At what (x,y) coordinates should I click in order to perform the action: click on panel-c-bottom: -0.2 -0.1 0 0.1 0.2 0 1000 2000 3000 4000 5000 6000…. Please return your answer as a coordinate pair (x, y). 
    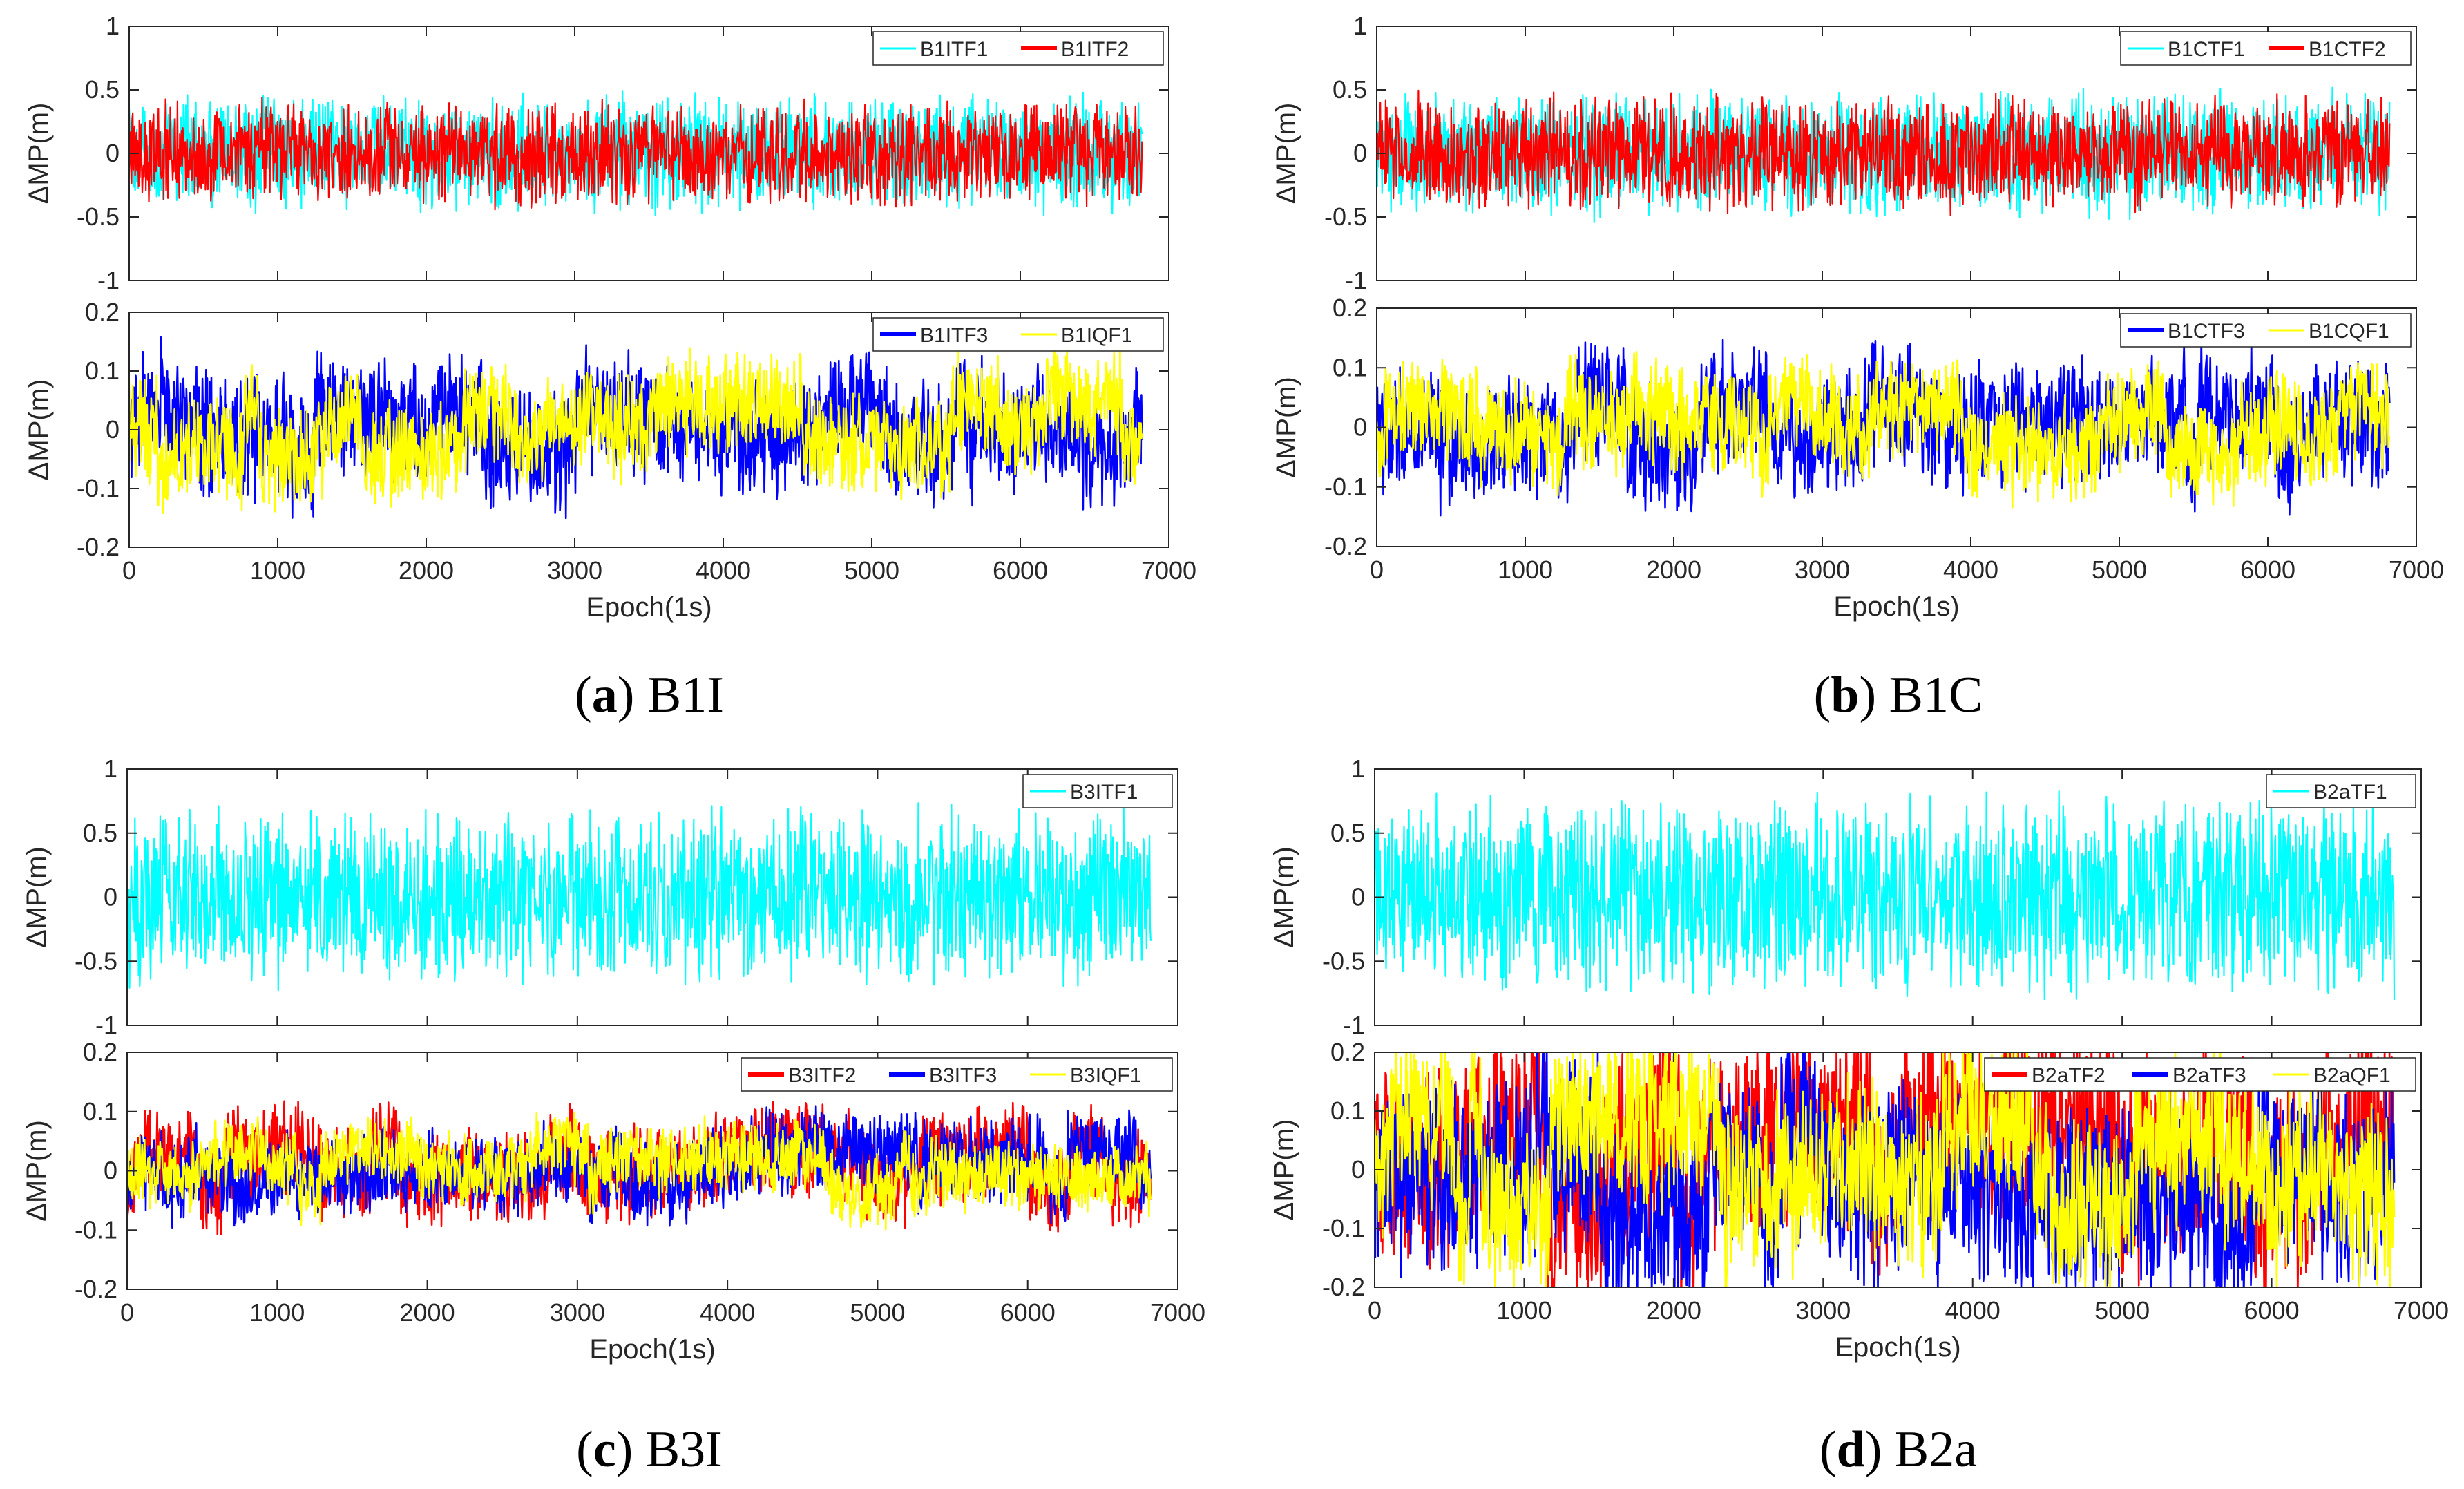
    Looking at the image, I should click on (613, 1201).